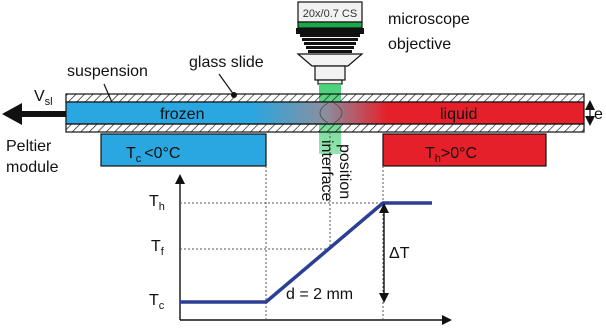 Image resolution: width=606 pixels, height=329 pixels. What do you see at coordinates (158, 248) in the screenshot?
I see `tick-label-Tf: Tf` at bounding box center [158, 248].